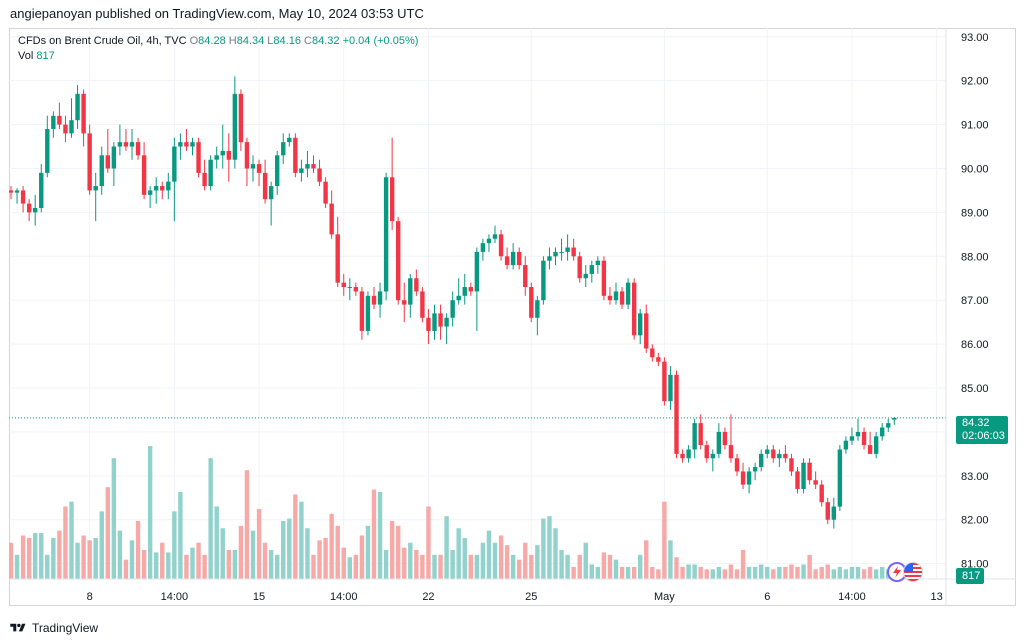 This screenshot has height=643, width=1024. Describe the element at coordinates (218, 56) in the screenshot. I see `legend-volume-row: Vol 817` at that location.